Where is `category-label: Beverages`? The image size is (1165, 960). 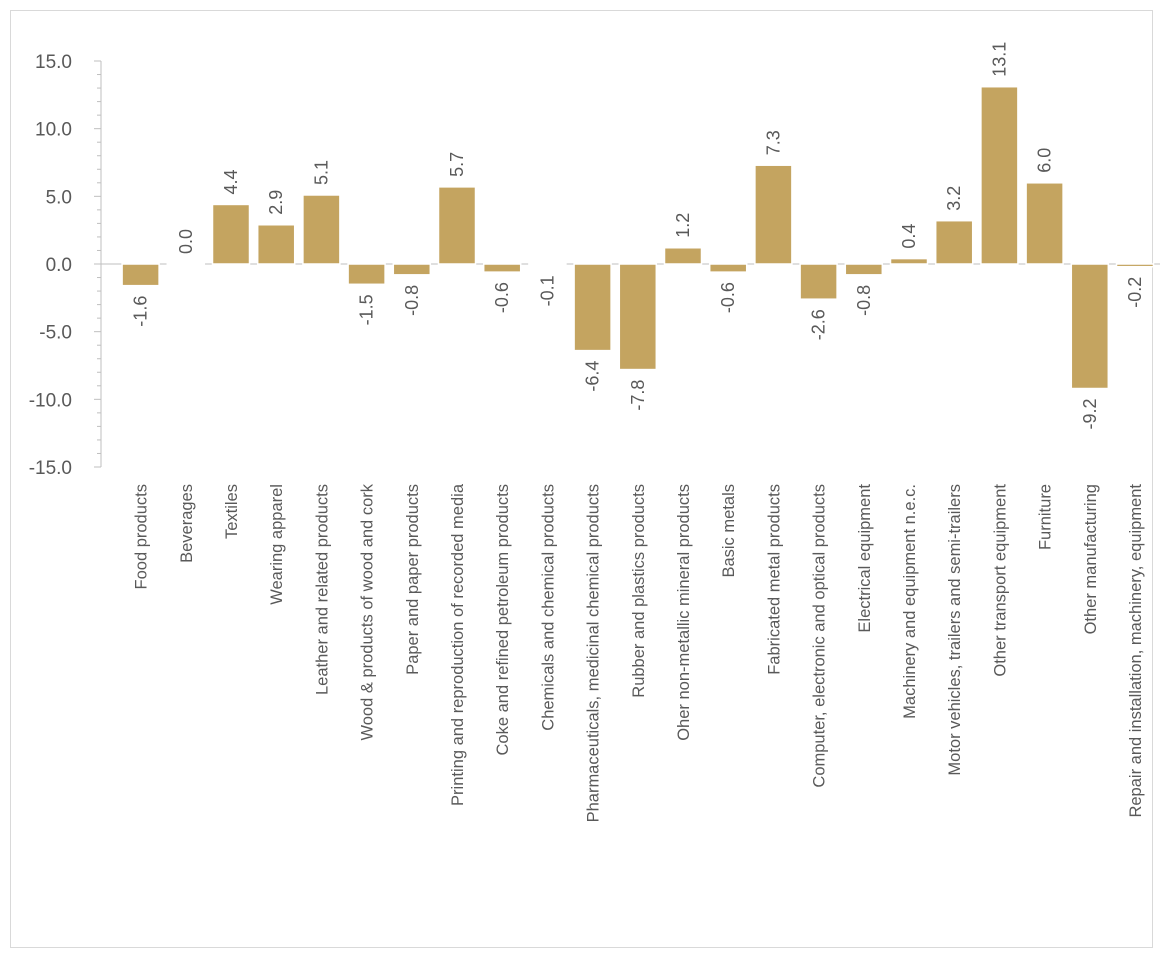 category-label: Beverages is located at coordinates (187, 523).